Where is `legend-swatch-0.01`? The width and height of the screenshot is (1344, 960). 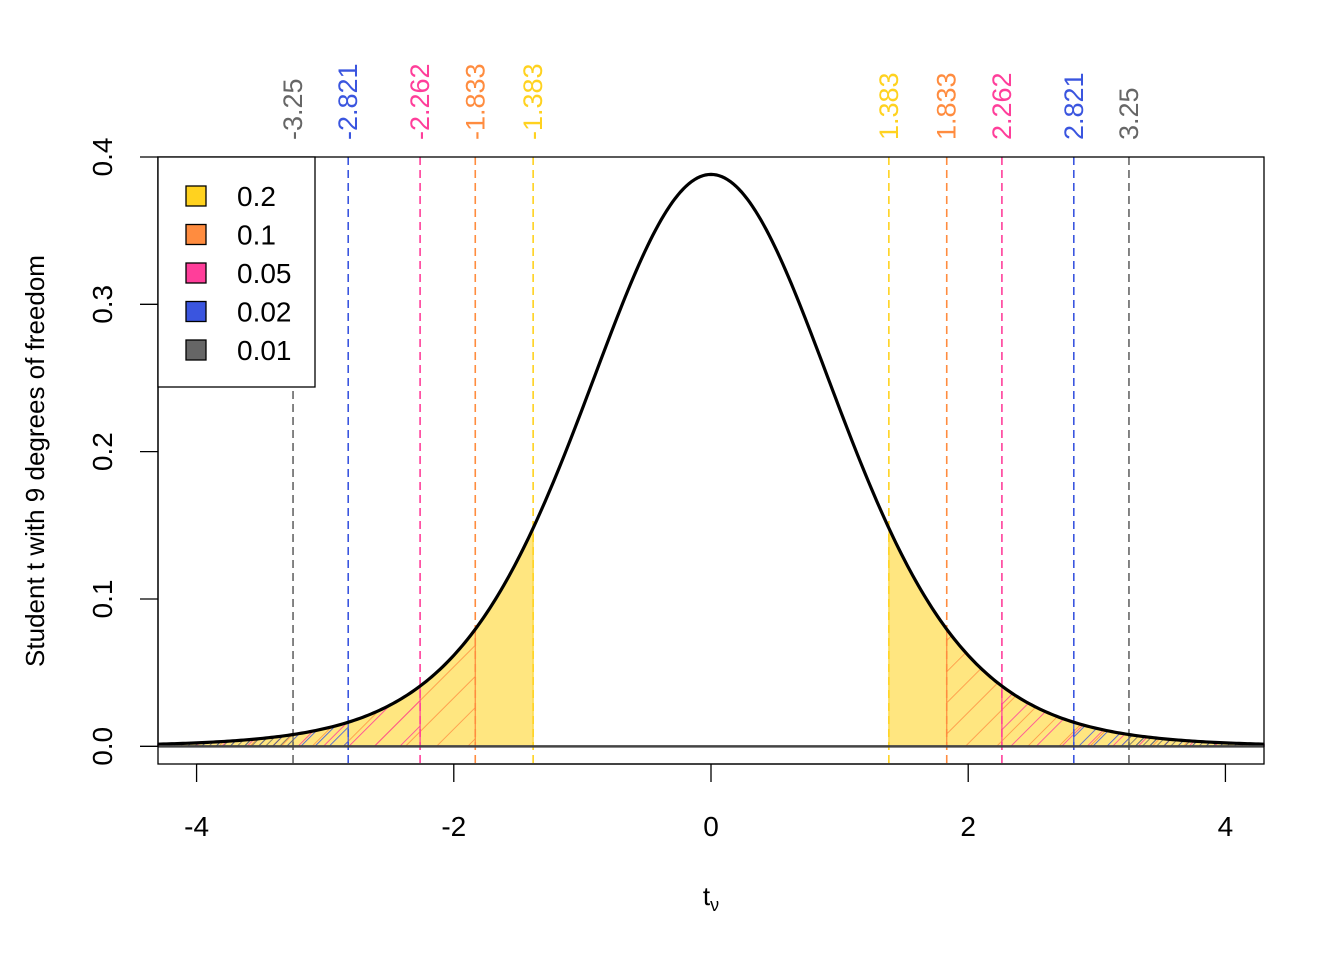
legend-swatch-0.01 is located at coordinates (196, 350).